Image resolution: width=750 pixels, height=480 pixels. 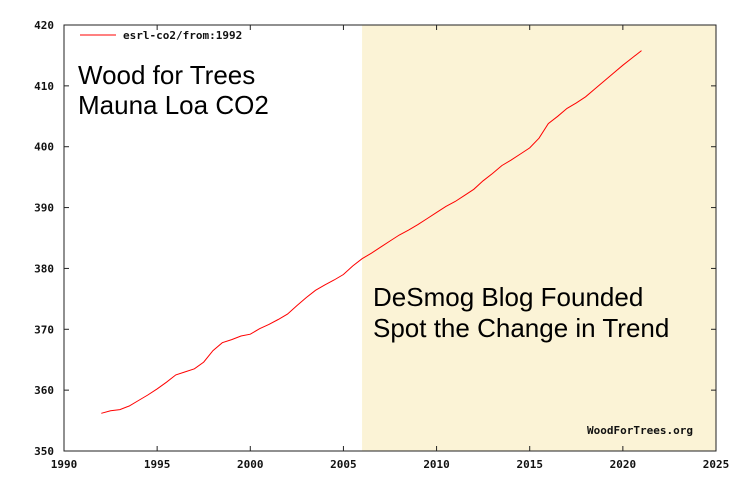 What do you see at coordinates (182, 35) in the screenshot?
I see `legend-label: esrl-co2/from:1992` at bounding box center [182, 35].